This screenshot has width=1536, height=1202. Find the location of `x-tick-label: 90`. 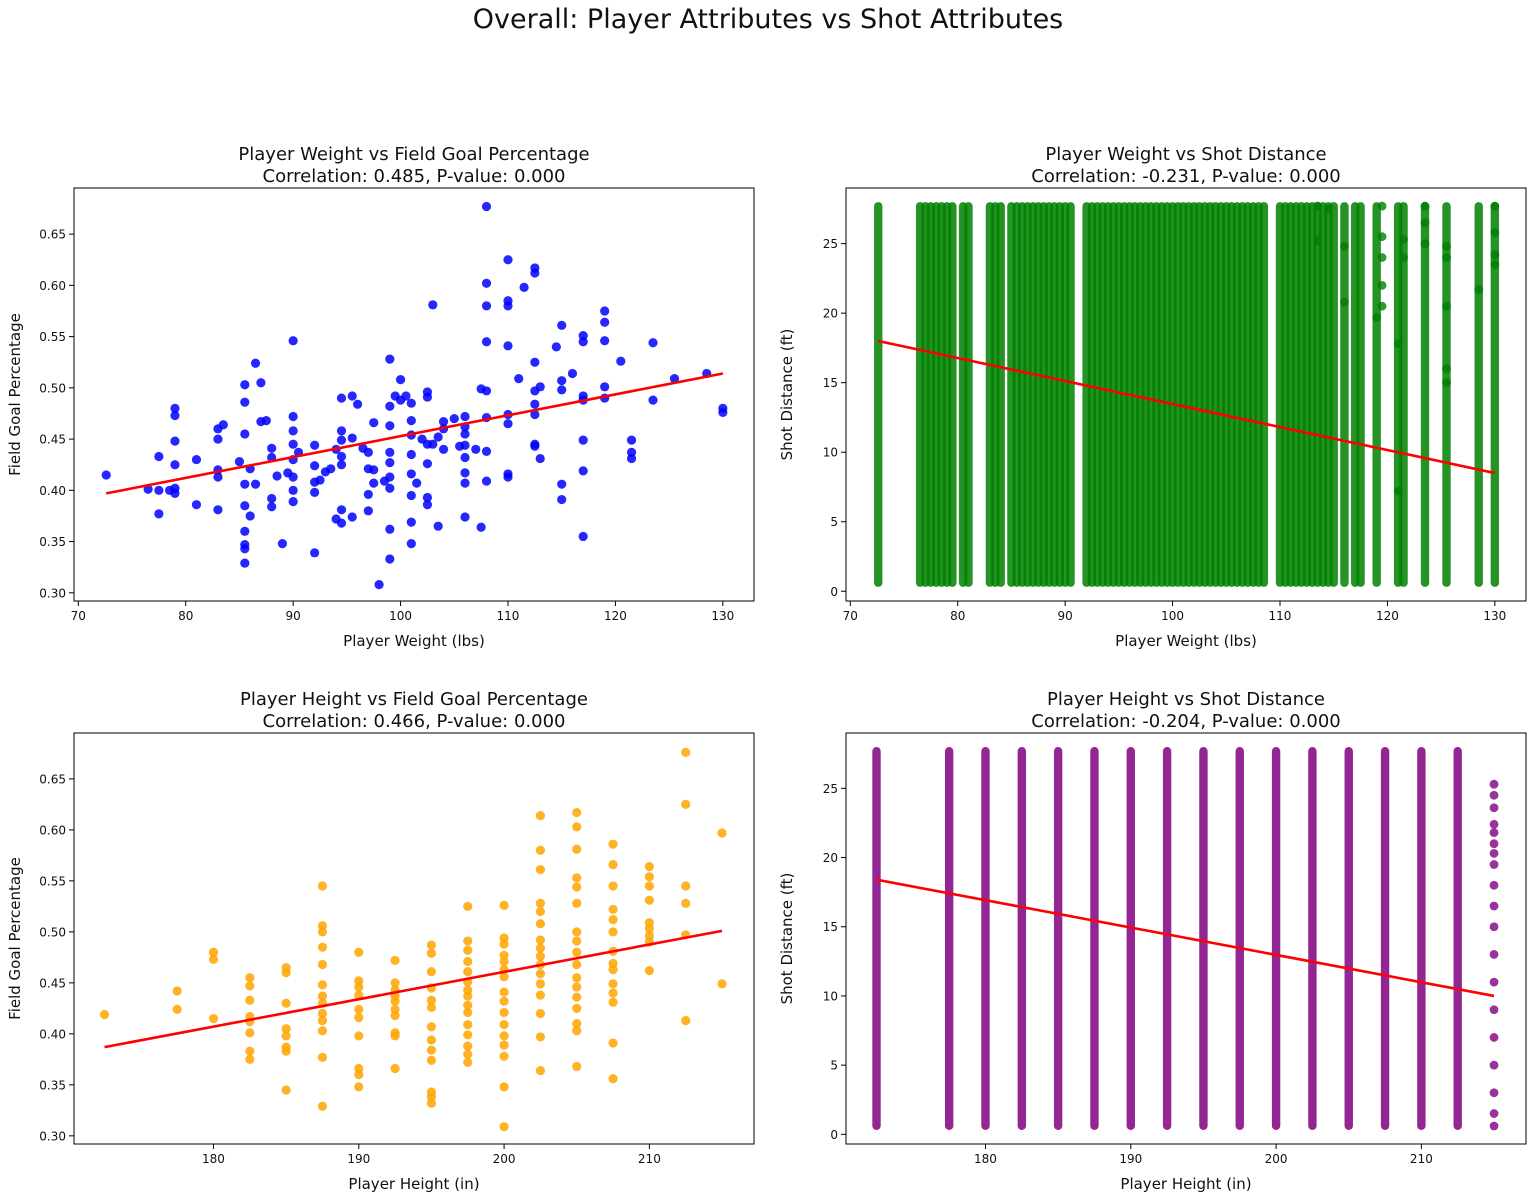

x-tick-label: 90 is located at coordinates (293, 616).